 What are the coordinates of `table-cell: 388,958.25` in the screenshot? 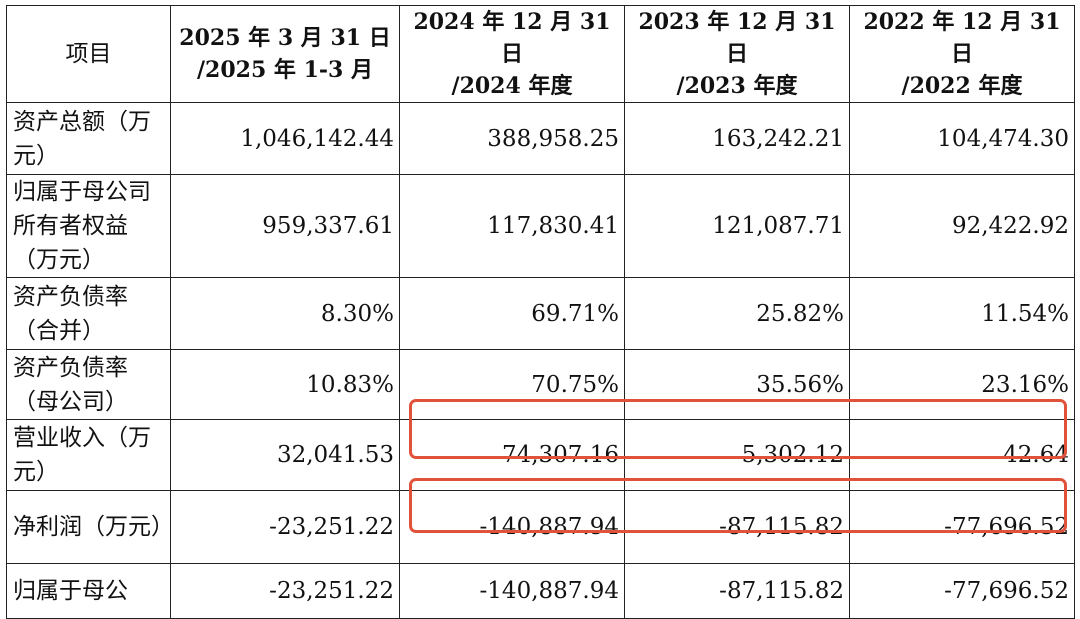 It's located at (512, 138).